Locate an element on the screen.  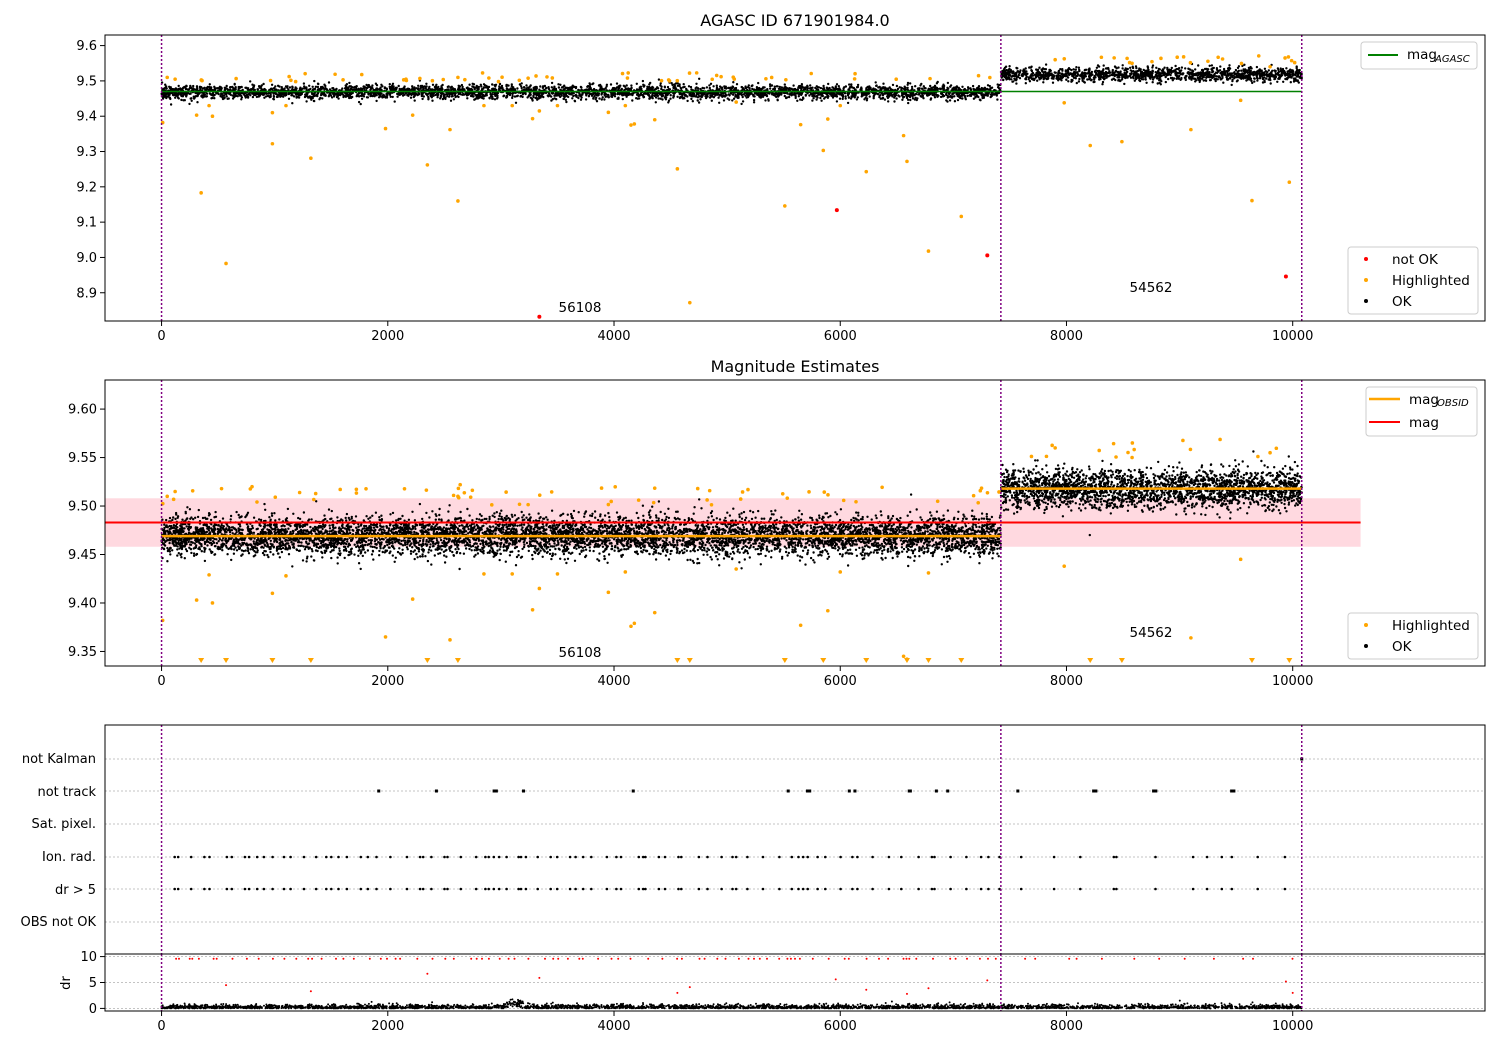
flag-label-ion-rad: Ion. rad. is located at coordinates (69, 857).